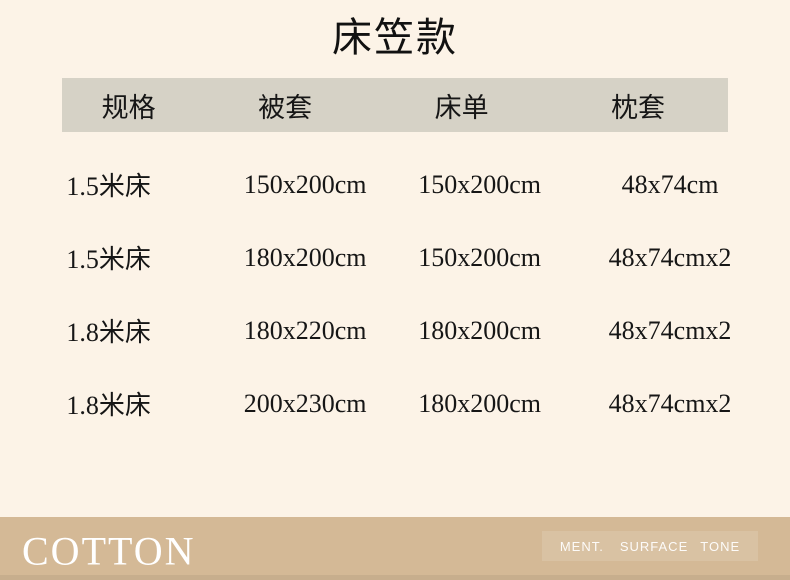  I want to click on column-header-duvet-cover: 被套, so click(285, 107).